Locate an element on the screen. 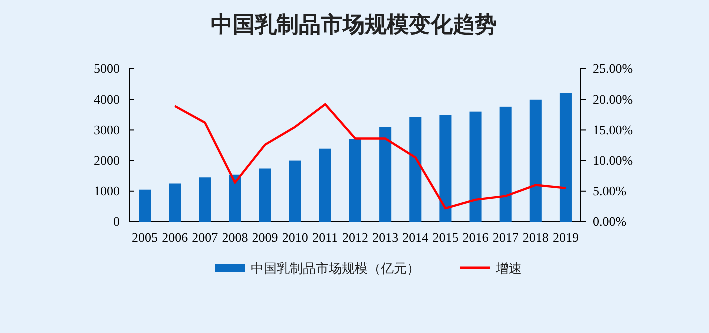 This screenshot has width=709, height=333. y-tick-label: 2000 is located at coordinates (107, 160).